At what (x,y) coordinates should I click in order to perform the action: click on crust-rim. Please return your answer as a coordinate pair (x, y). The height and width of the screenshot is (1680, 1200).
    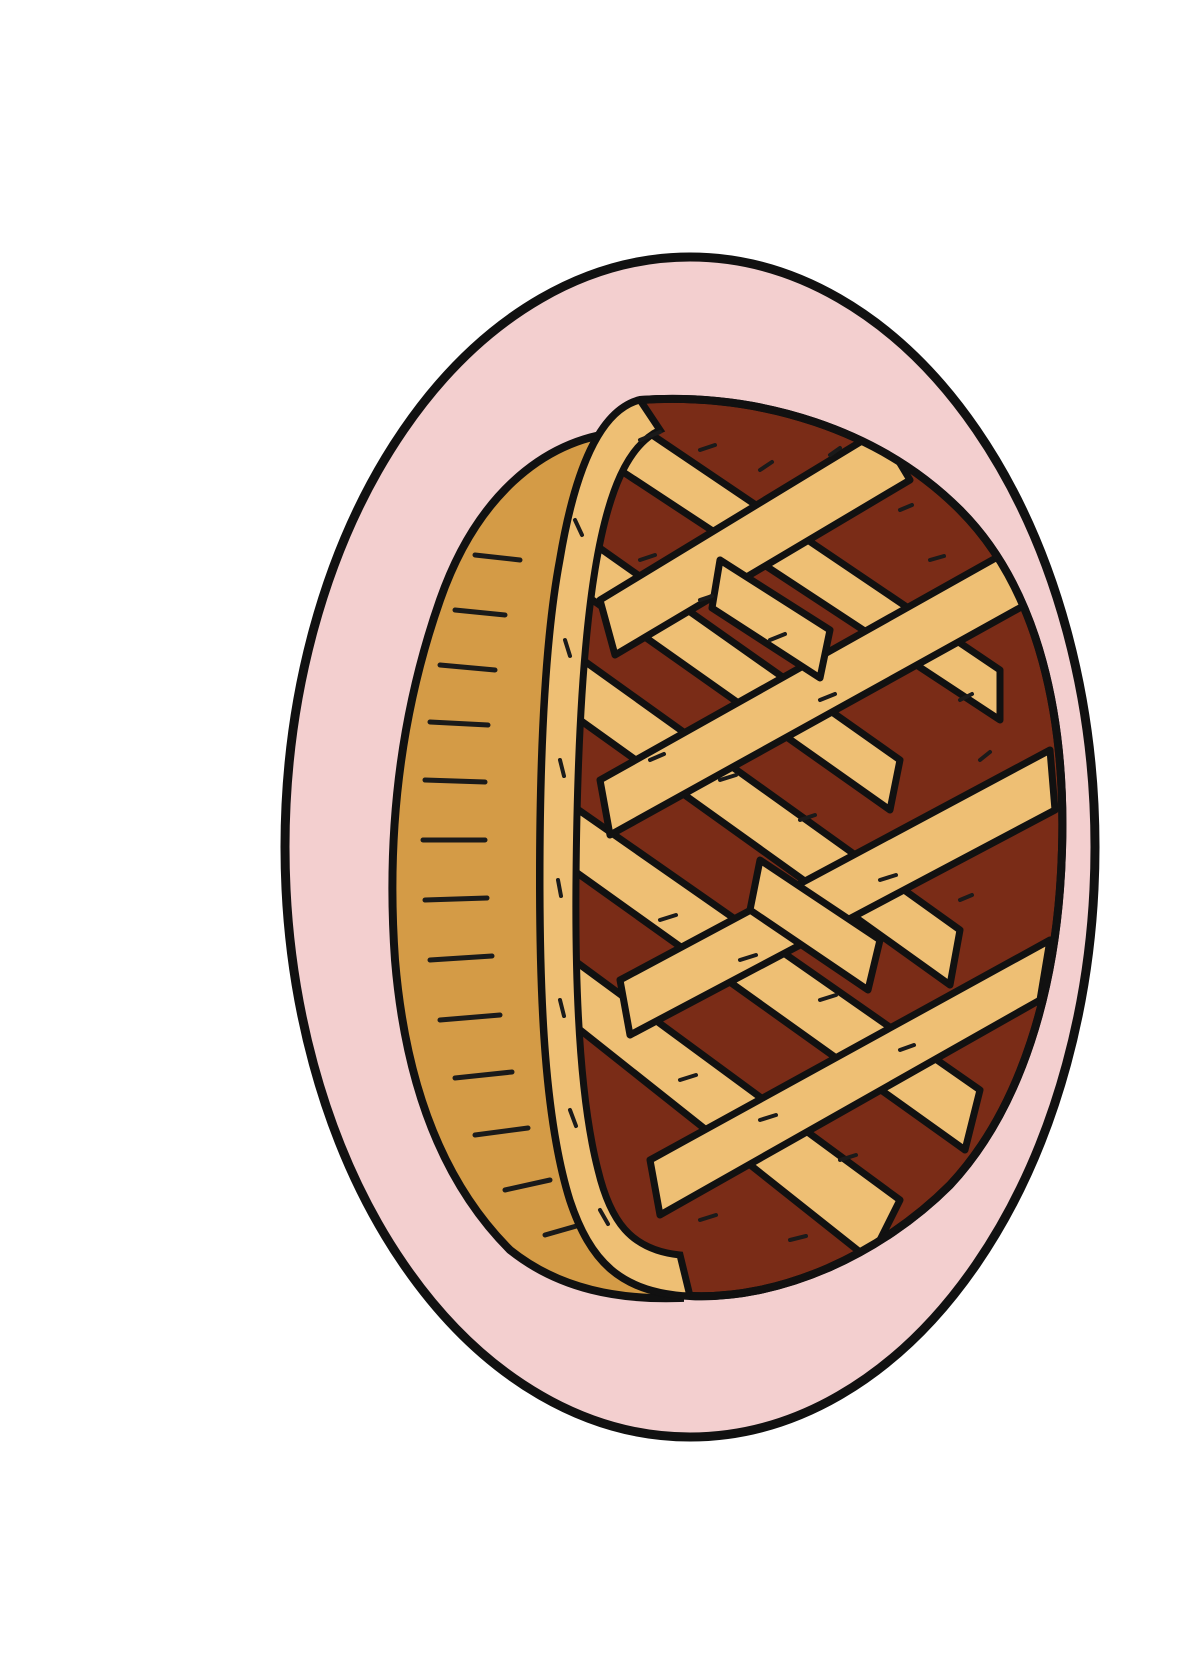
    Looking at the image, I should click on (615, 848).